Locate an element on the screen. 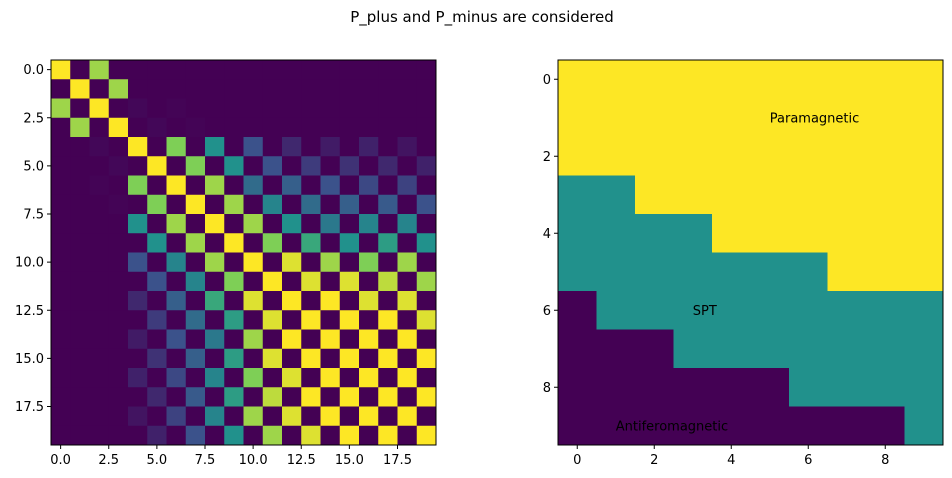 This screenshot has height=478, width=952. heatmap-cell-r9-c10 is located at coordinates (253, 243).